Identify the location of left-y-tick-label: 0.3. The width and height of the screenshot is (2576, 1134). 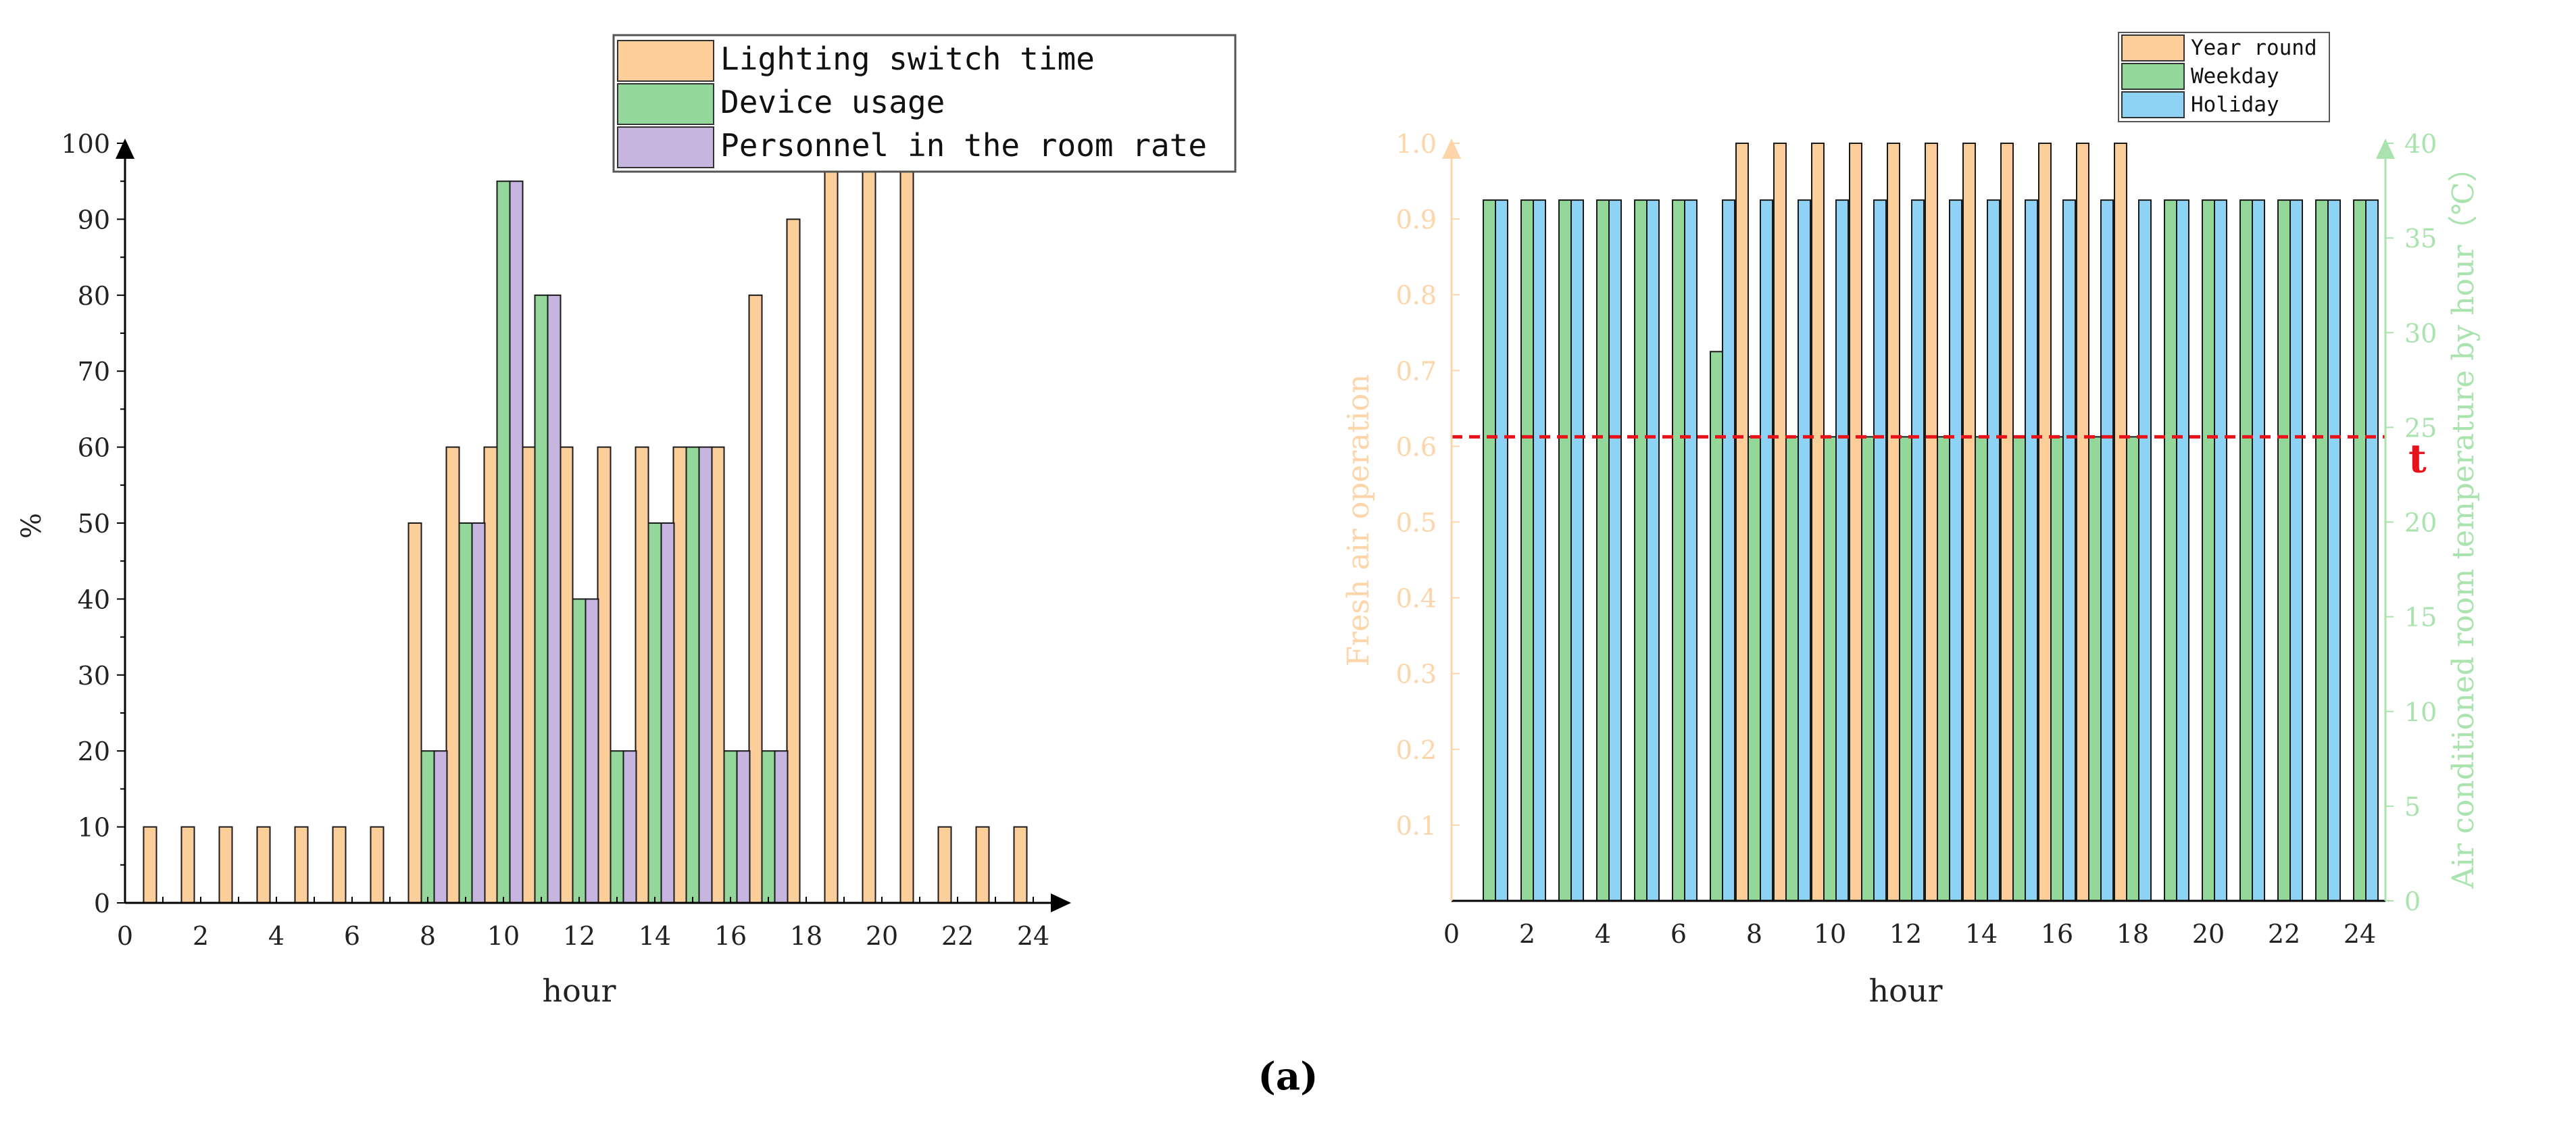
(1416, 674).